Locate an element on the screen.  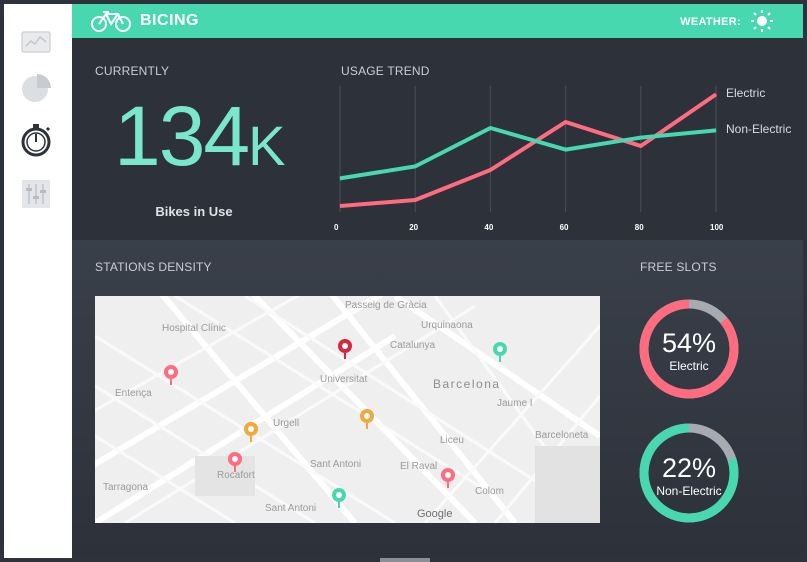
map-label: Entença is located at coordinates (133, 393).